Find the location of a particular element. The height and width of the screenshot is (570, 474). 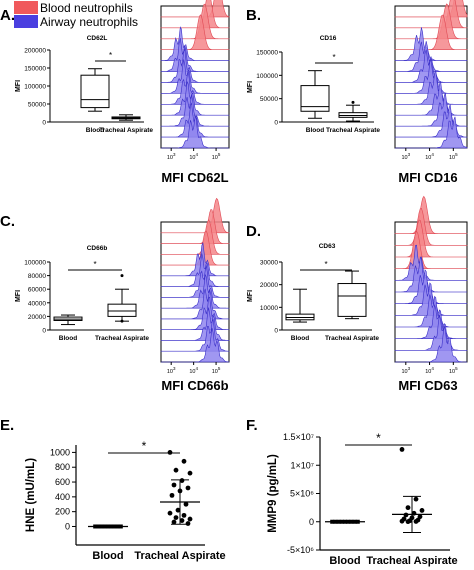

y-tick-label: 150000 is located at coordinates (267, 53).